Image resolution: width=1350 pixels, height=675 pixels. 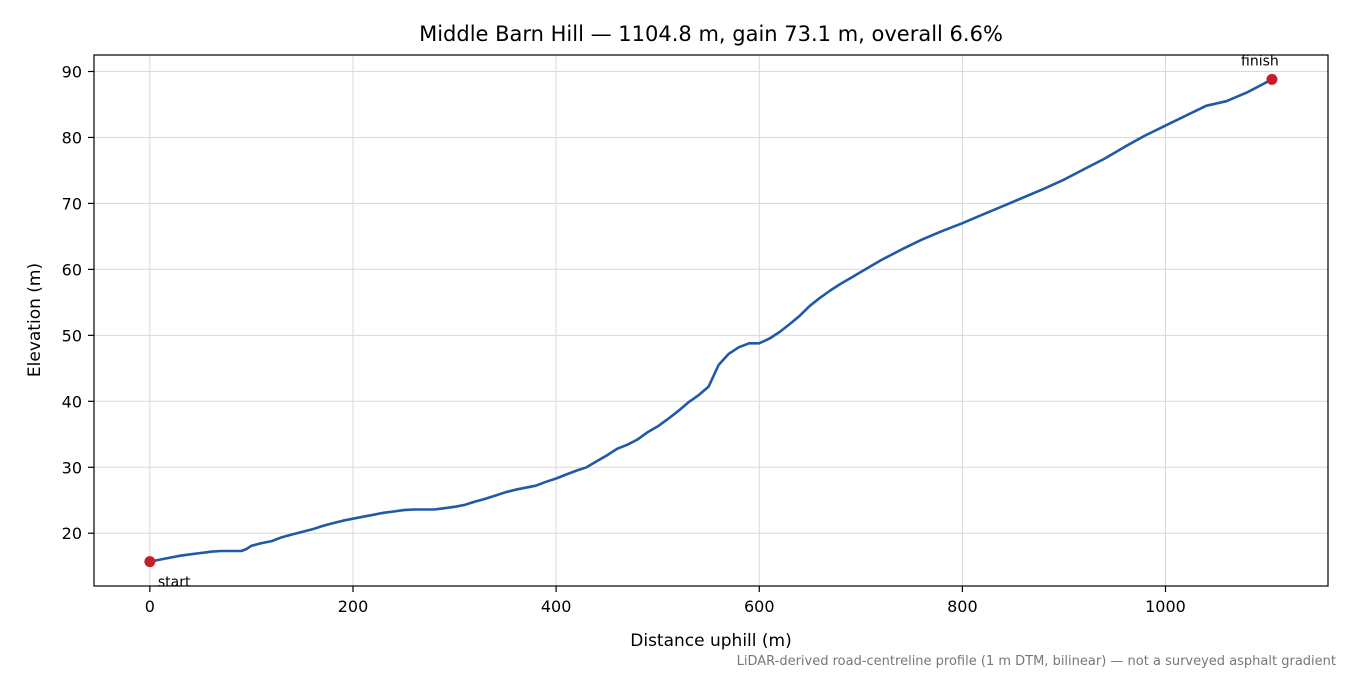 I want to click on x-tick-label: 800, so click(x=962, y=606).